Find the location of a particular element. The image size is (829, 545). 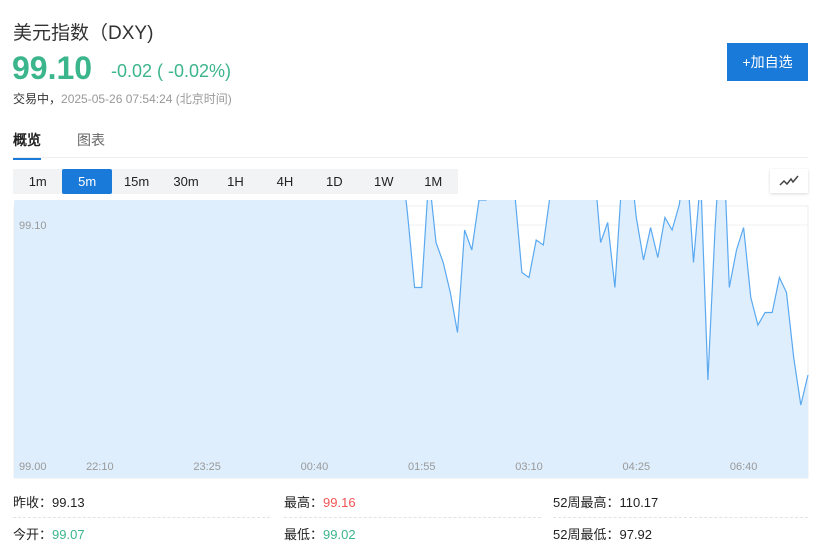

stat-low: 最低：99.02 is located at coordinates (320, 533).